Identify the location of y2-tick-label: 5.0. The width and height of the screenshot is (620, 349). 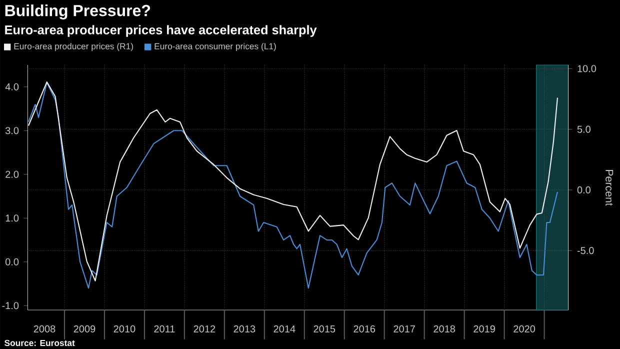
(583, 129).